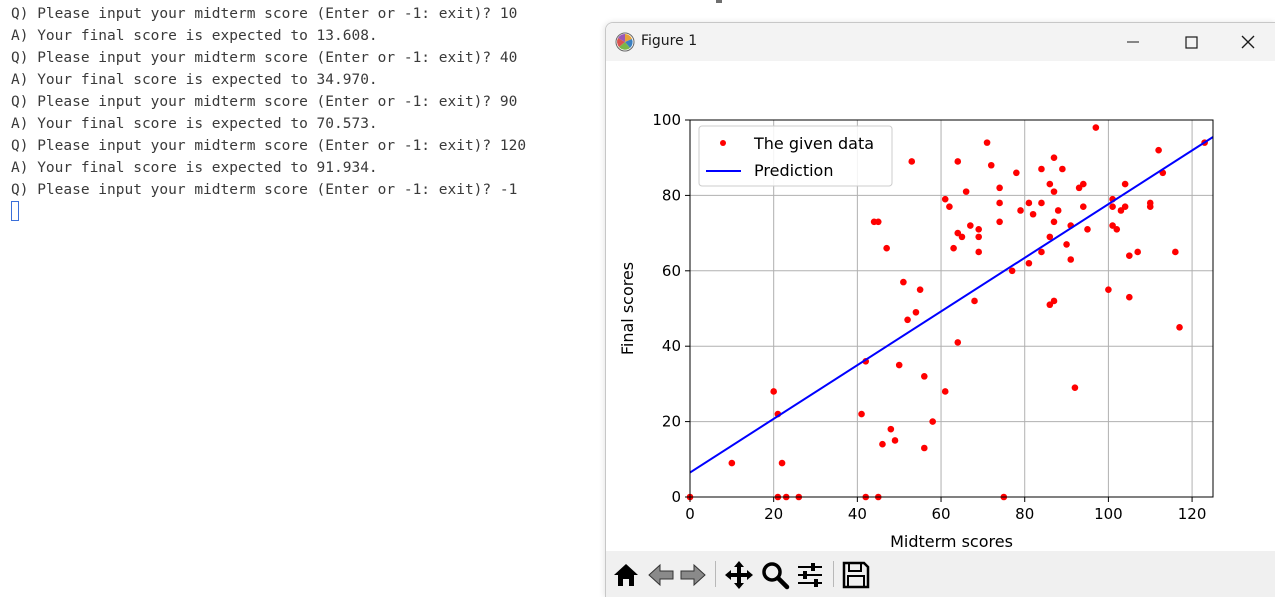 This screenshot has height=597, width=1275. What do you see at coordinates (627, 308) in the screenshot?
I see `y-axis-label: Final scores` at bounding box center [627, 308].